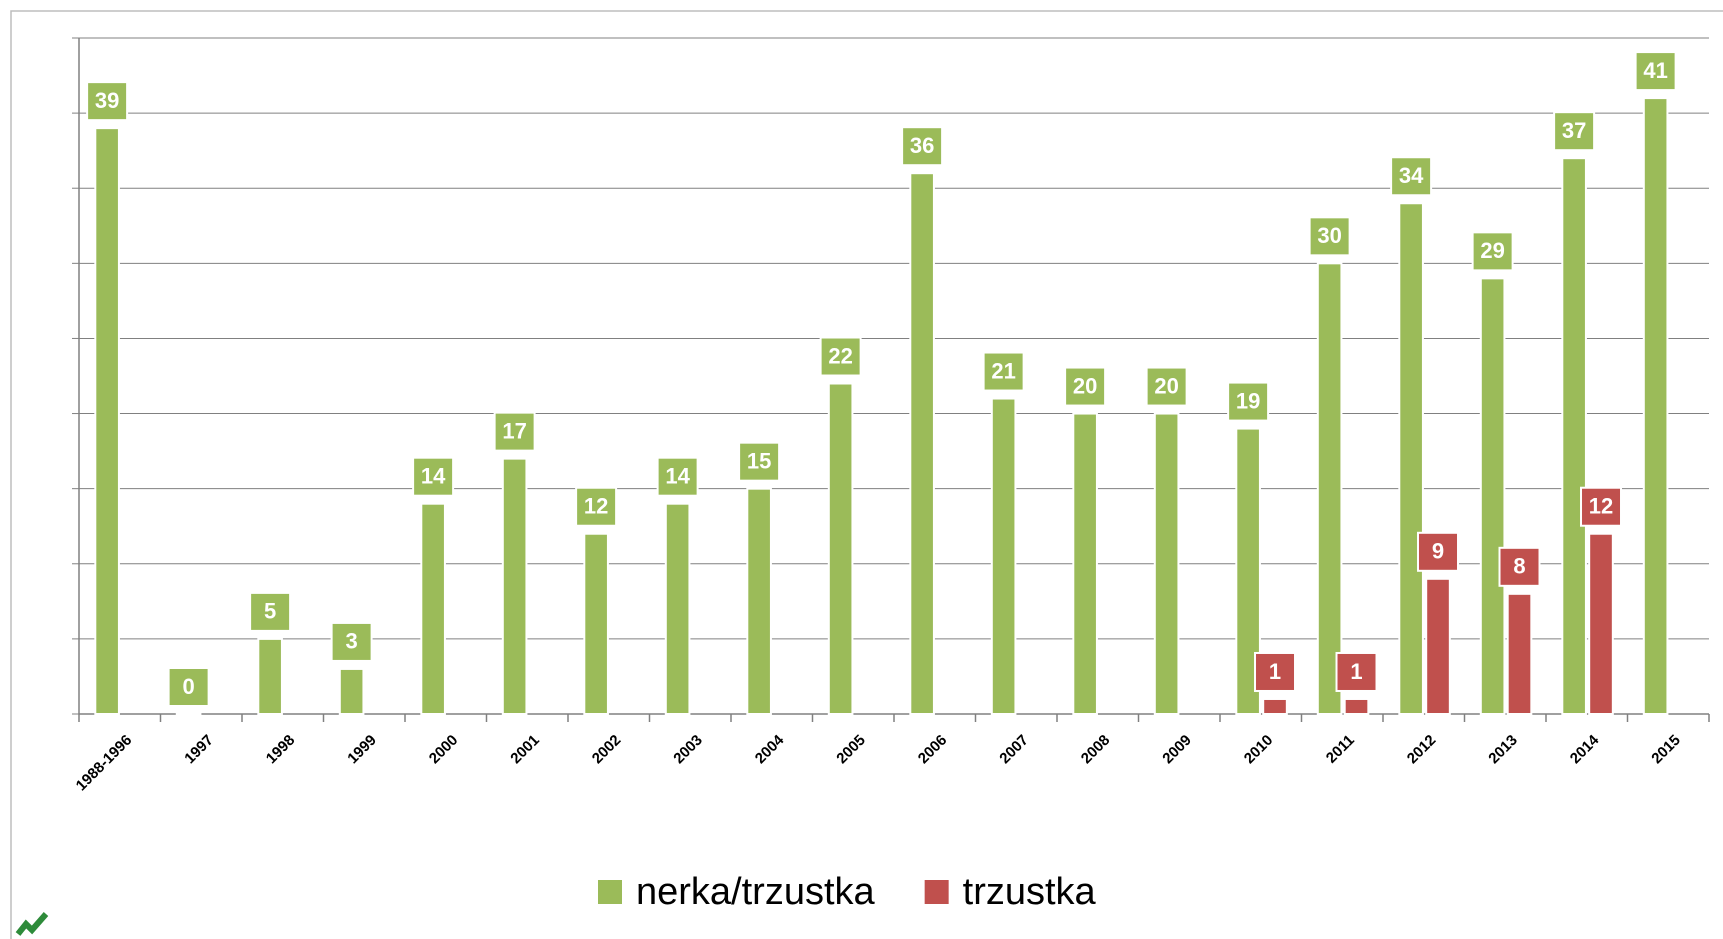  I want to click on x-tick-label: 2006, so click(933, 750).